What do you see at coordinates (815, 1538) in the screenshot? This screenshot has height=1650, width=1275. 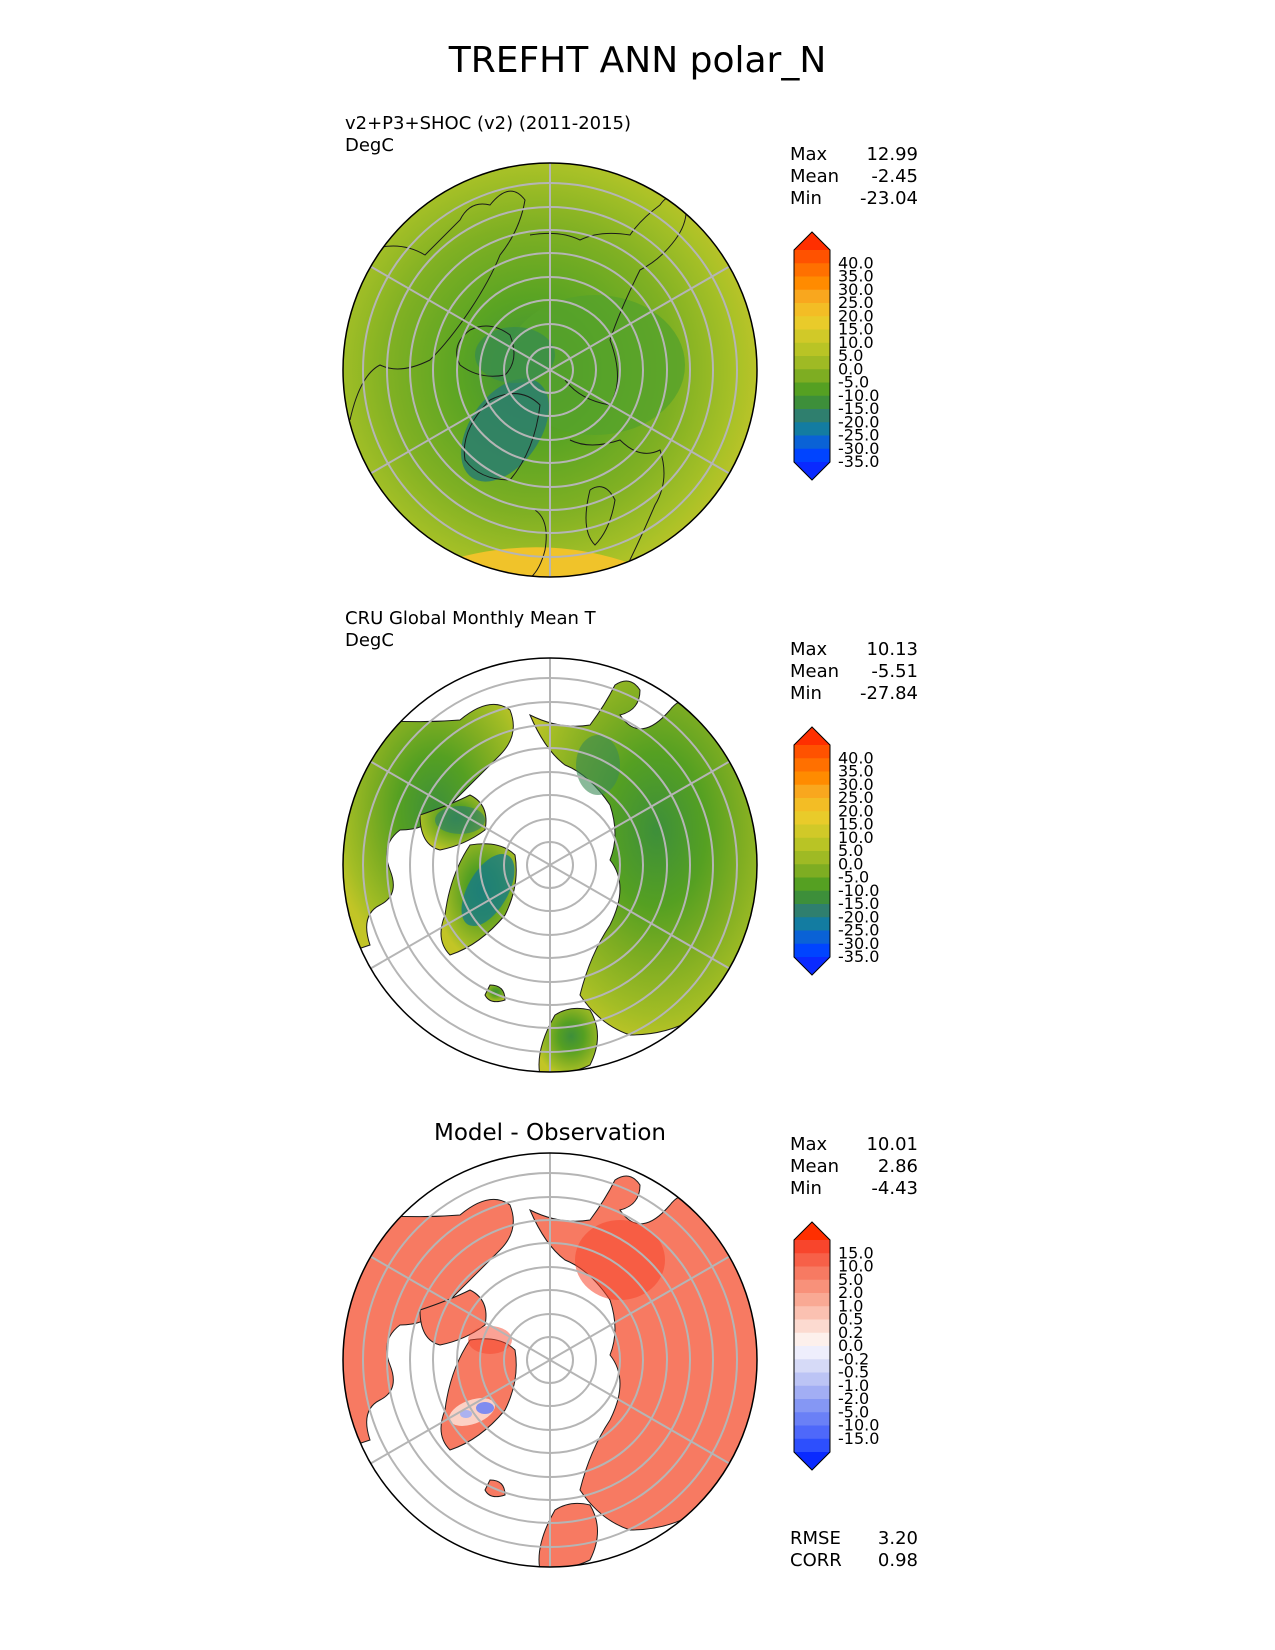 I see `rmse-label: RMSE` at bounding box center [815, 1538].